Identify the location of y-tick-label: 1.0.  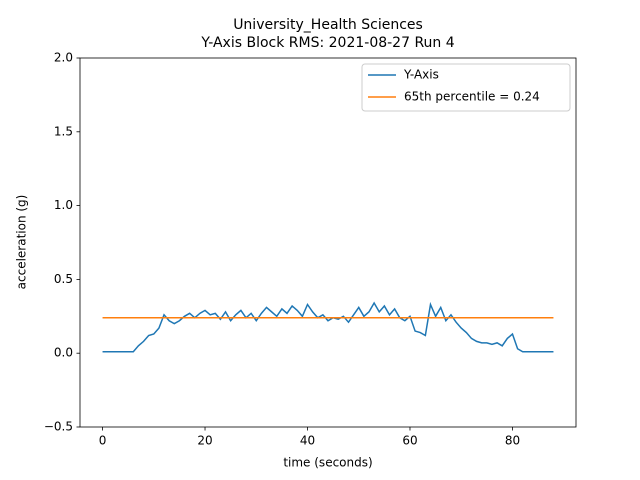
(63, 205).